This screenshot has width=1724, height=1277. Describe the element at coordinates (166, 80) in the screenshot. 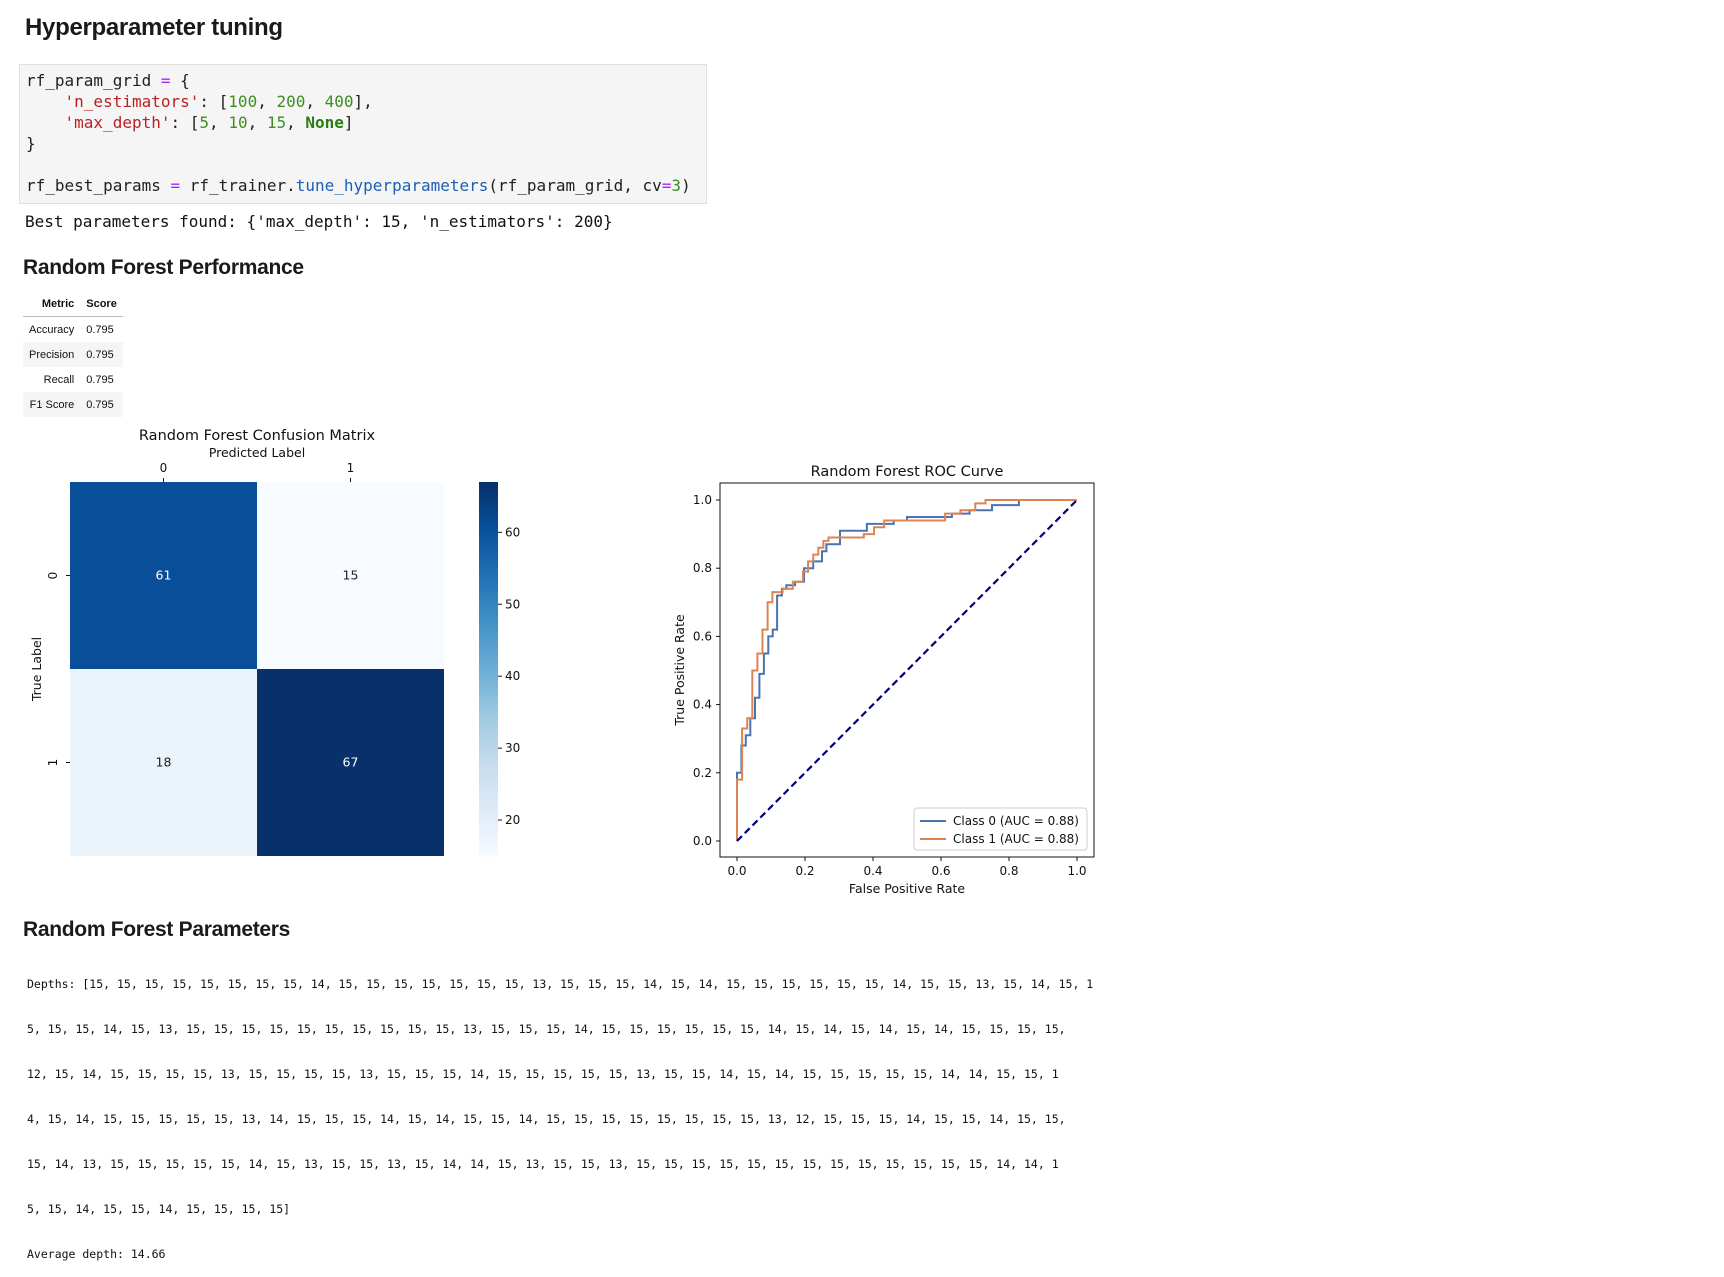

I see `code-token: =` at that location.